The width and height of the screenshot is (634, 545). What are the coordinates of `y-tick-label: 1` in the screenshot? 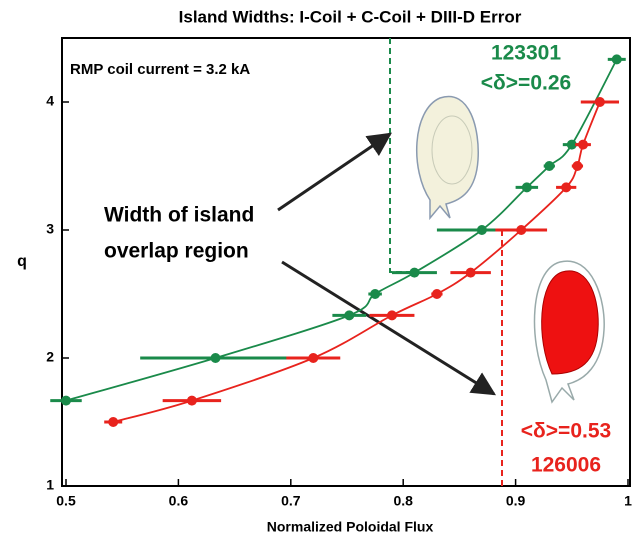 It's located at (50, 485).